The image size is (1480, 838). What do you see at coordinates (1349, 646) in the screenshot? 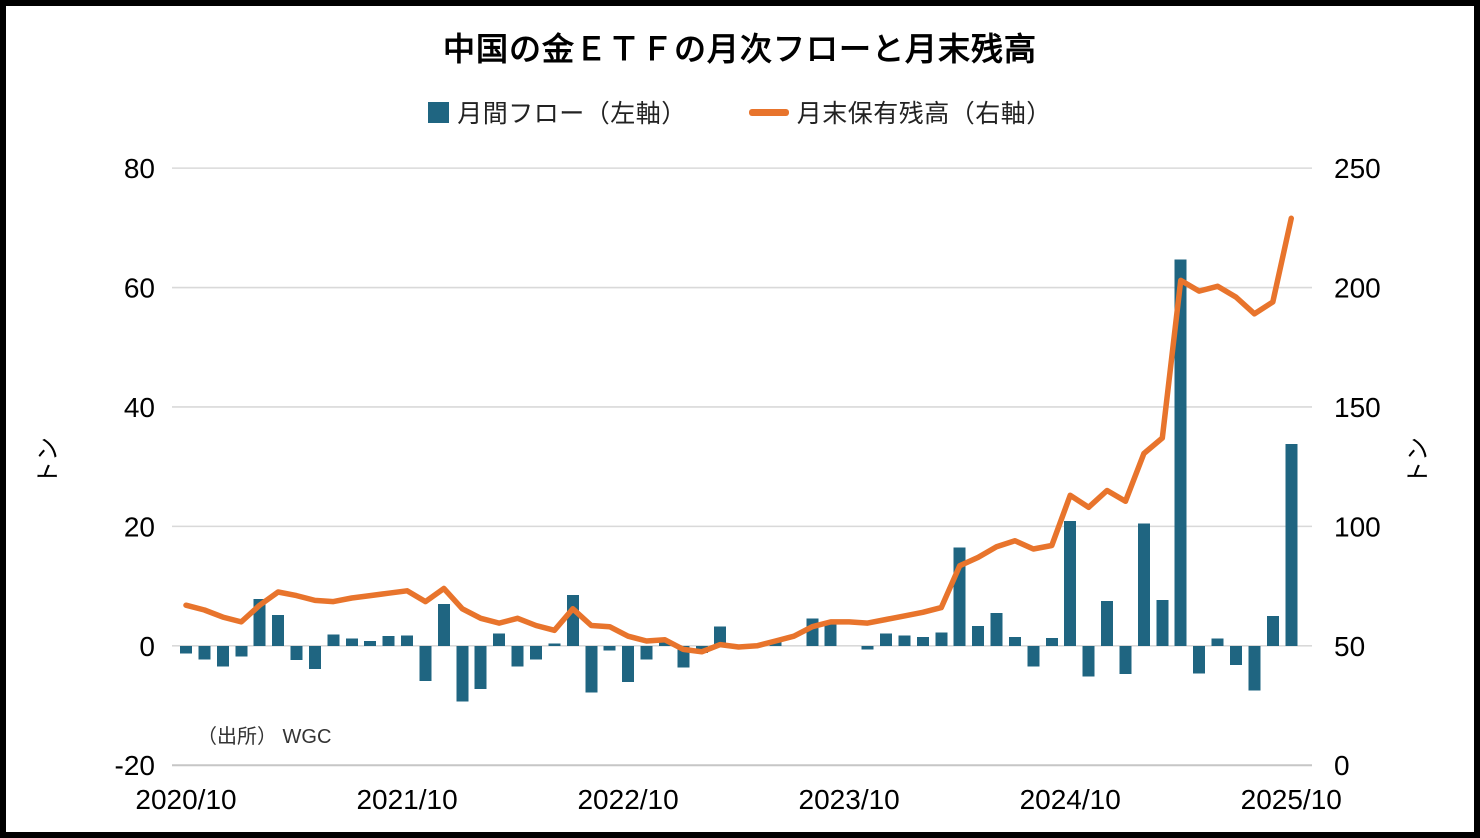
I see `right-axis-tick-label: 50` at bounding box center [1349, 646].